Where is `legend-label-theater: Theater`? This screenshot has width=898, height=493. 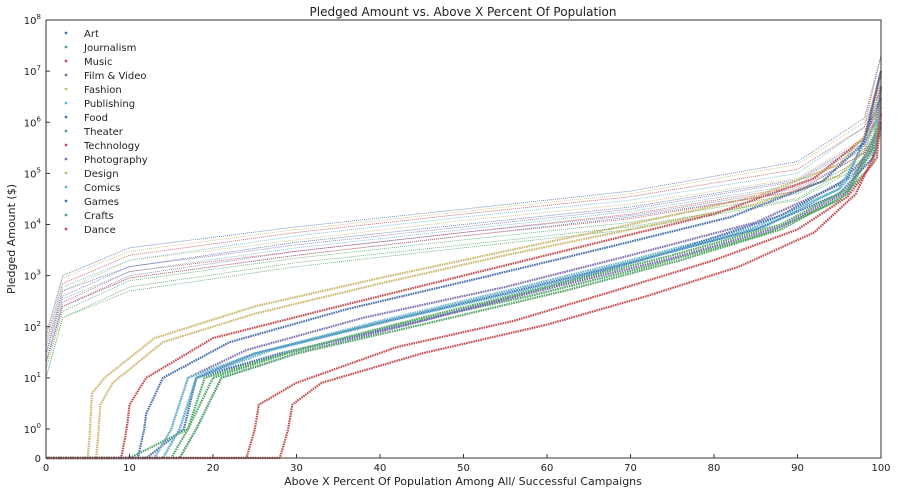 legend-label-theater: Theater is located at coordinates (103, 132).